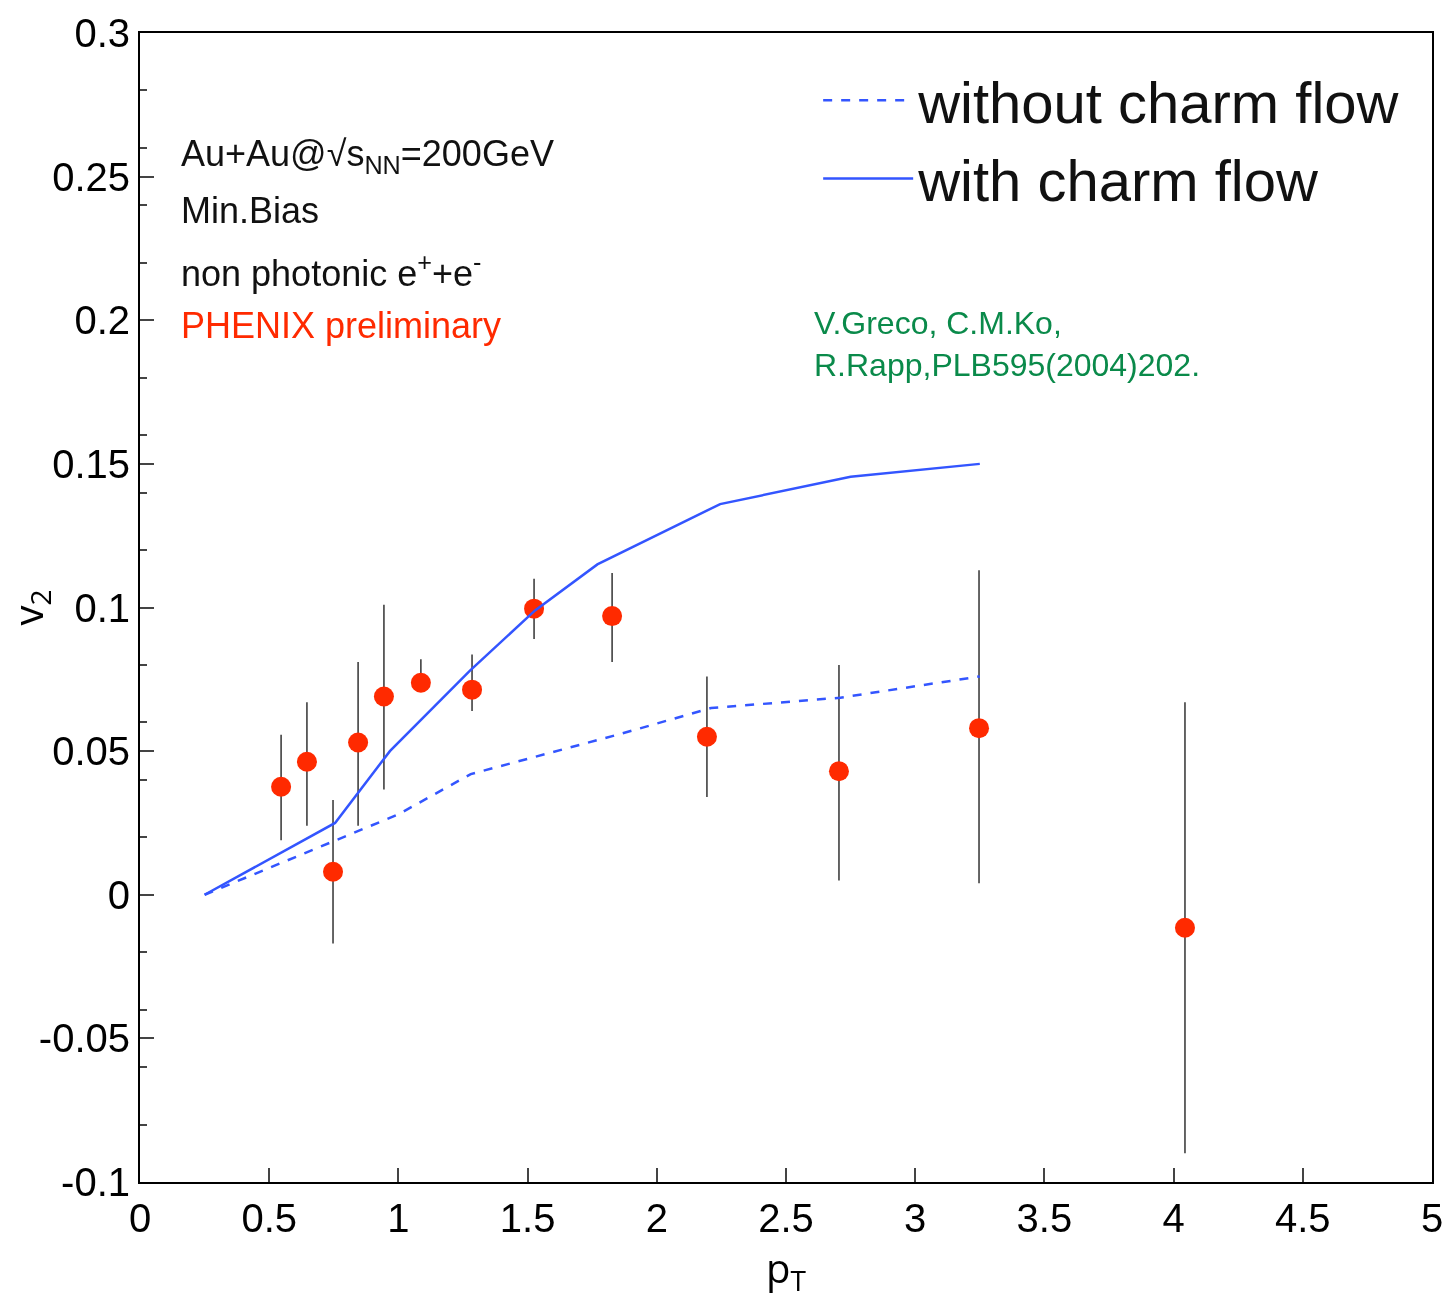 The image size is (1446, 1305). I want to click on x-tick-label: 3.5, so click(1044, 1218).